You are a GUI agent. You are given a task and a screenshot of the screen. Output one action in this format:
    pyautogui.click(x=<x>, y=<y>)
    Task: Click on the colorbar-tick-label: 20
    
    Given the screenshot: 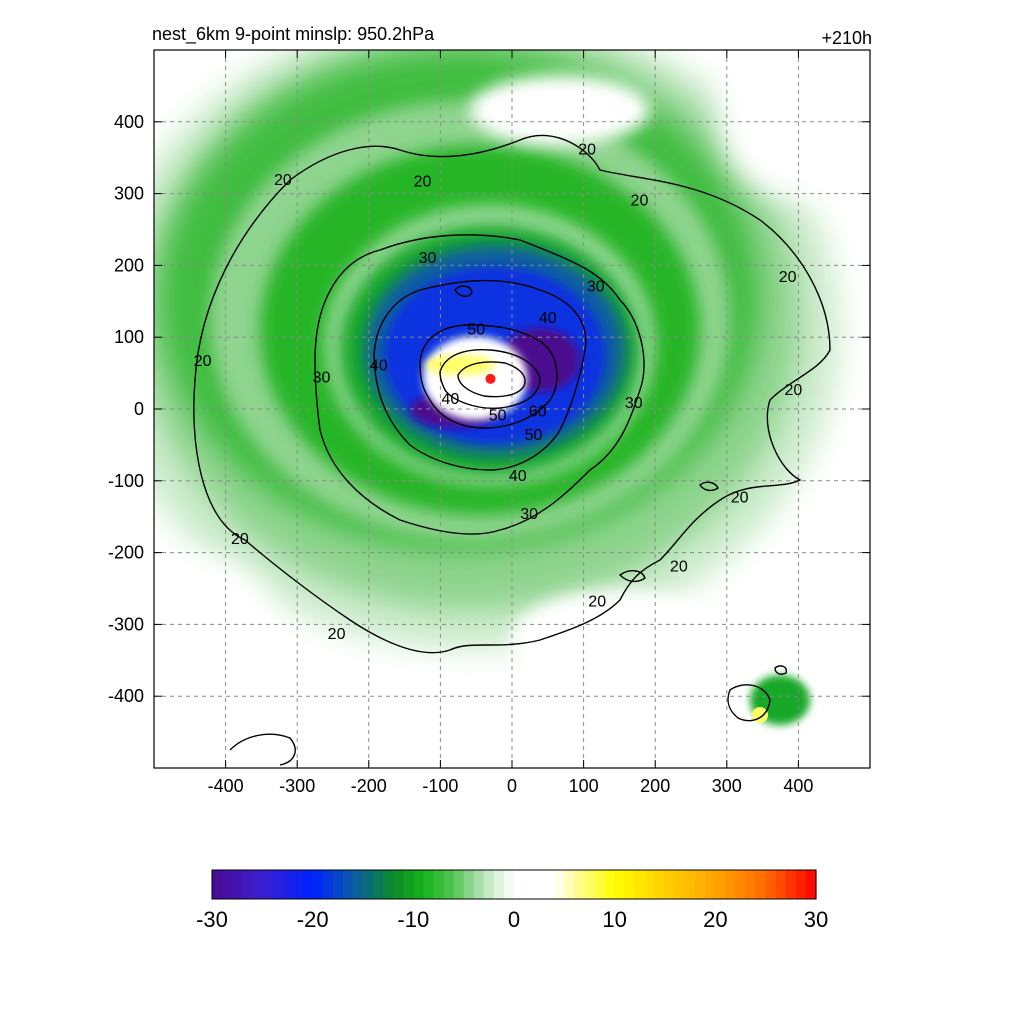 What is the action you would take?
    pyautogui.click(x=715, y=919)
    